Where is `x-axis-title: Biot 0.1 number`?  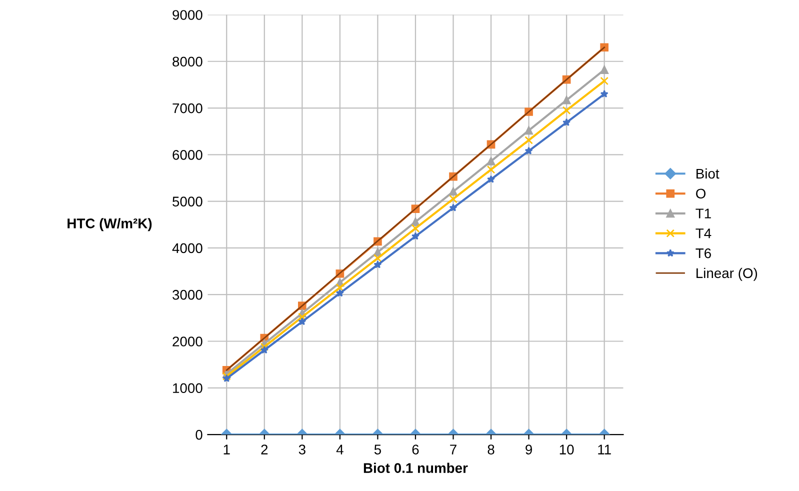 x-axis-title: Biot 0.1 number is located at coordinates (416, 467).